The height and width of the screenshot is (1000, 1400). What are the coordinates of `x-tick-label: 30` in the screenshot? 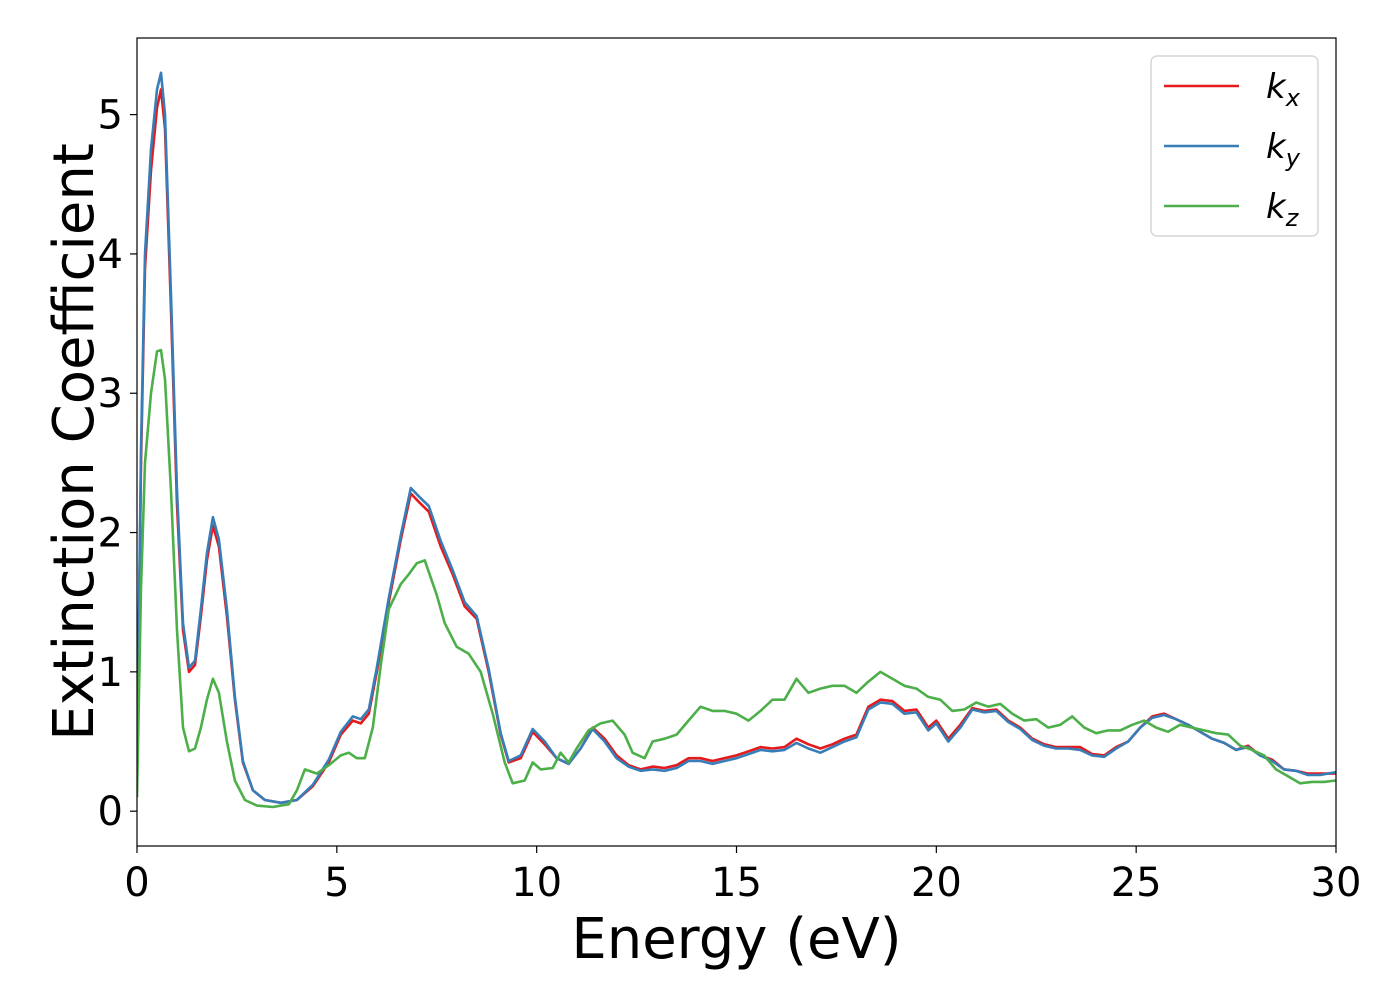 It's located at (1336, 883).